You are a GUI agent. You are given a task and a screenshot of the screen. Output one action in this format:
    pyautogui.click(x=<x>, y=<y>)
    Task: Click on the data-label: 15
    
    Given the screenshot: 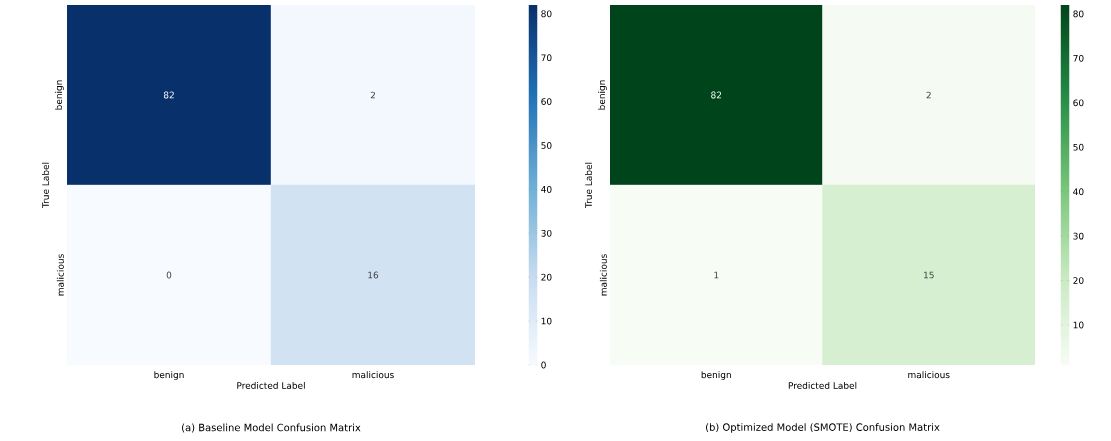 What is the action you would take?
    pyautogui.click(x=929, y=275)
    